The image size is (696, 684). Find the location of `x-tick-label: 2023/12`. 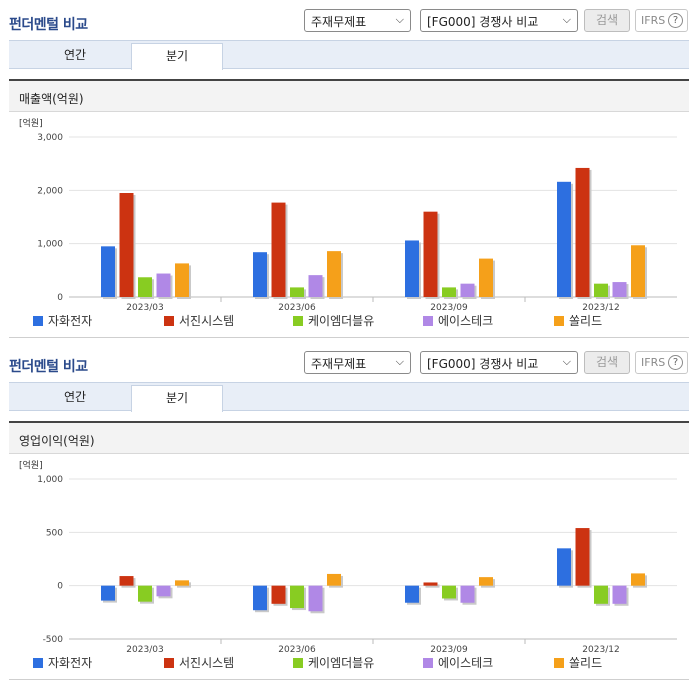

x-tick-label: 2023/12 is located at coordinates (600, 307).